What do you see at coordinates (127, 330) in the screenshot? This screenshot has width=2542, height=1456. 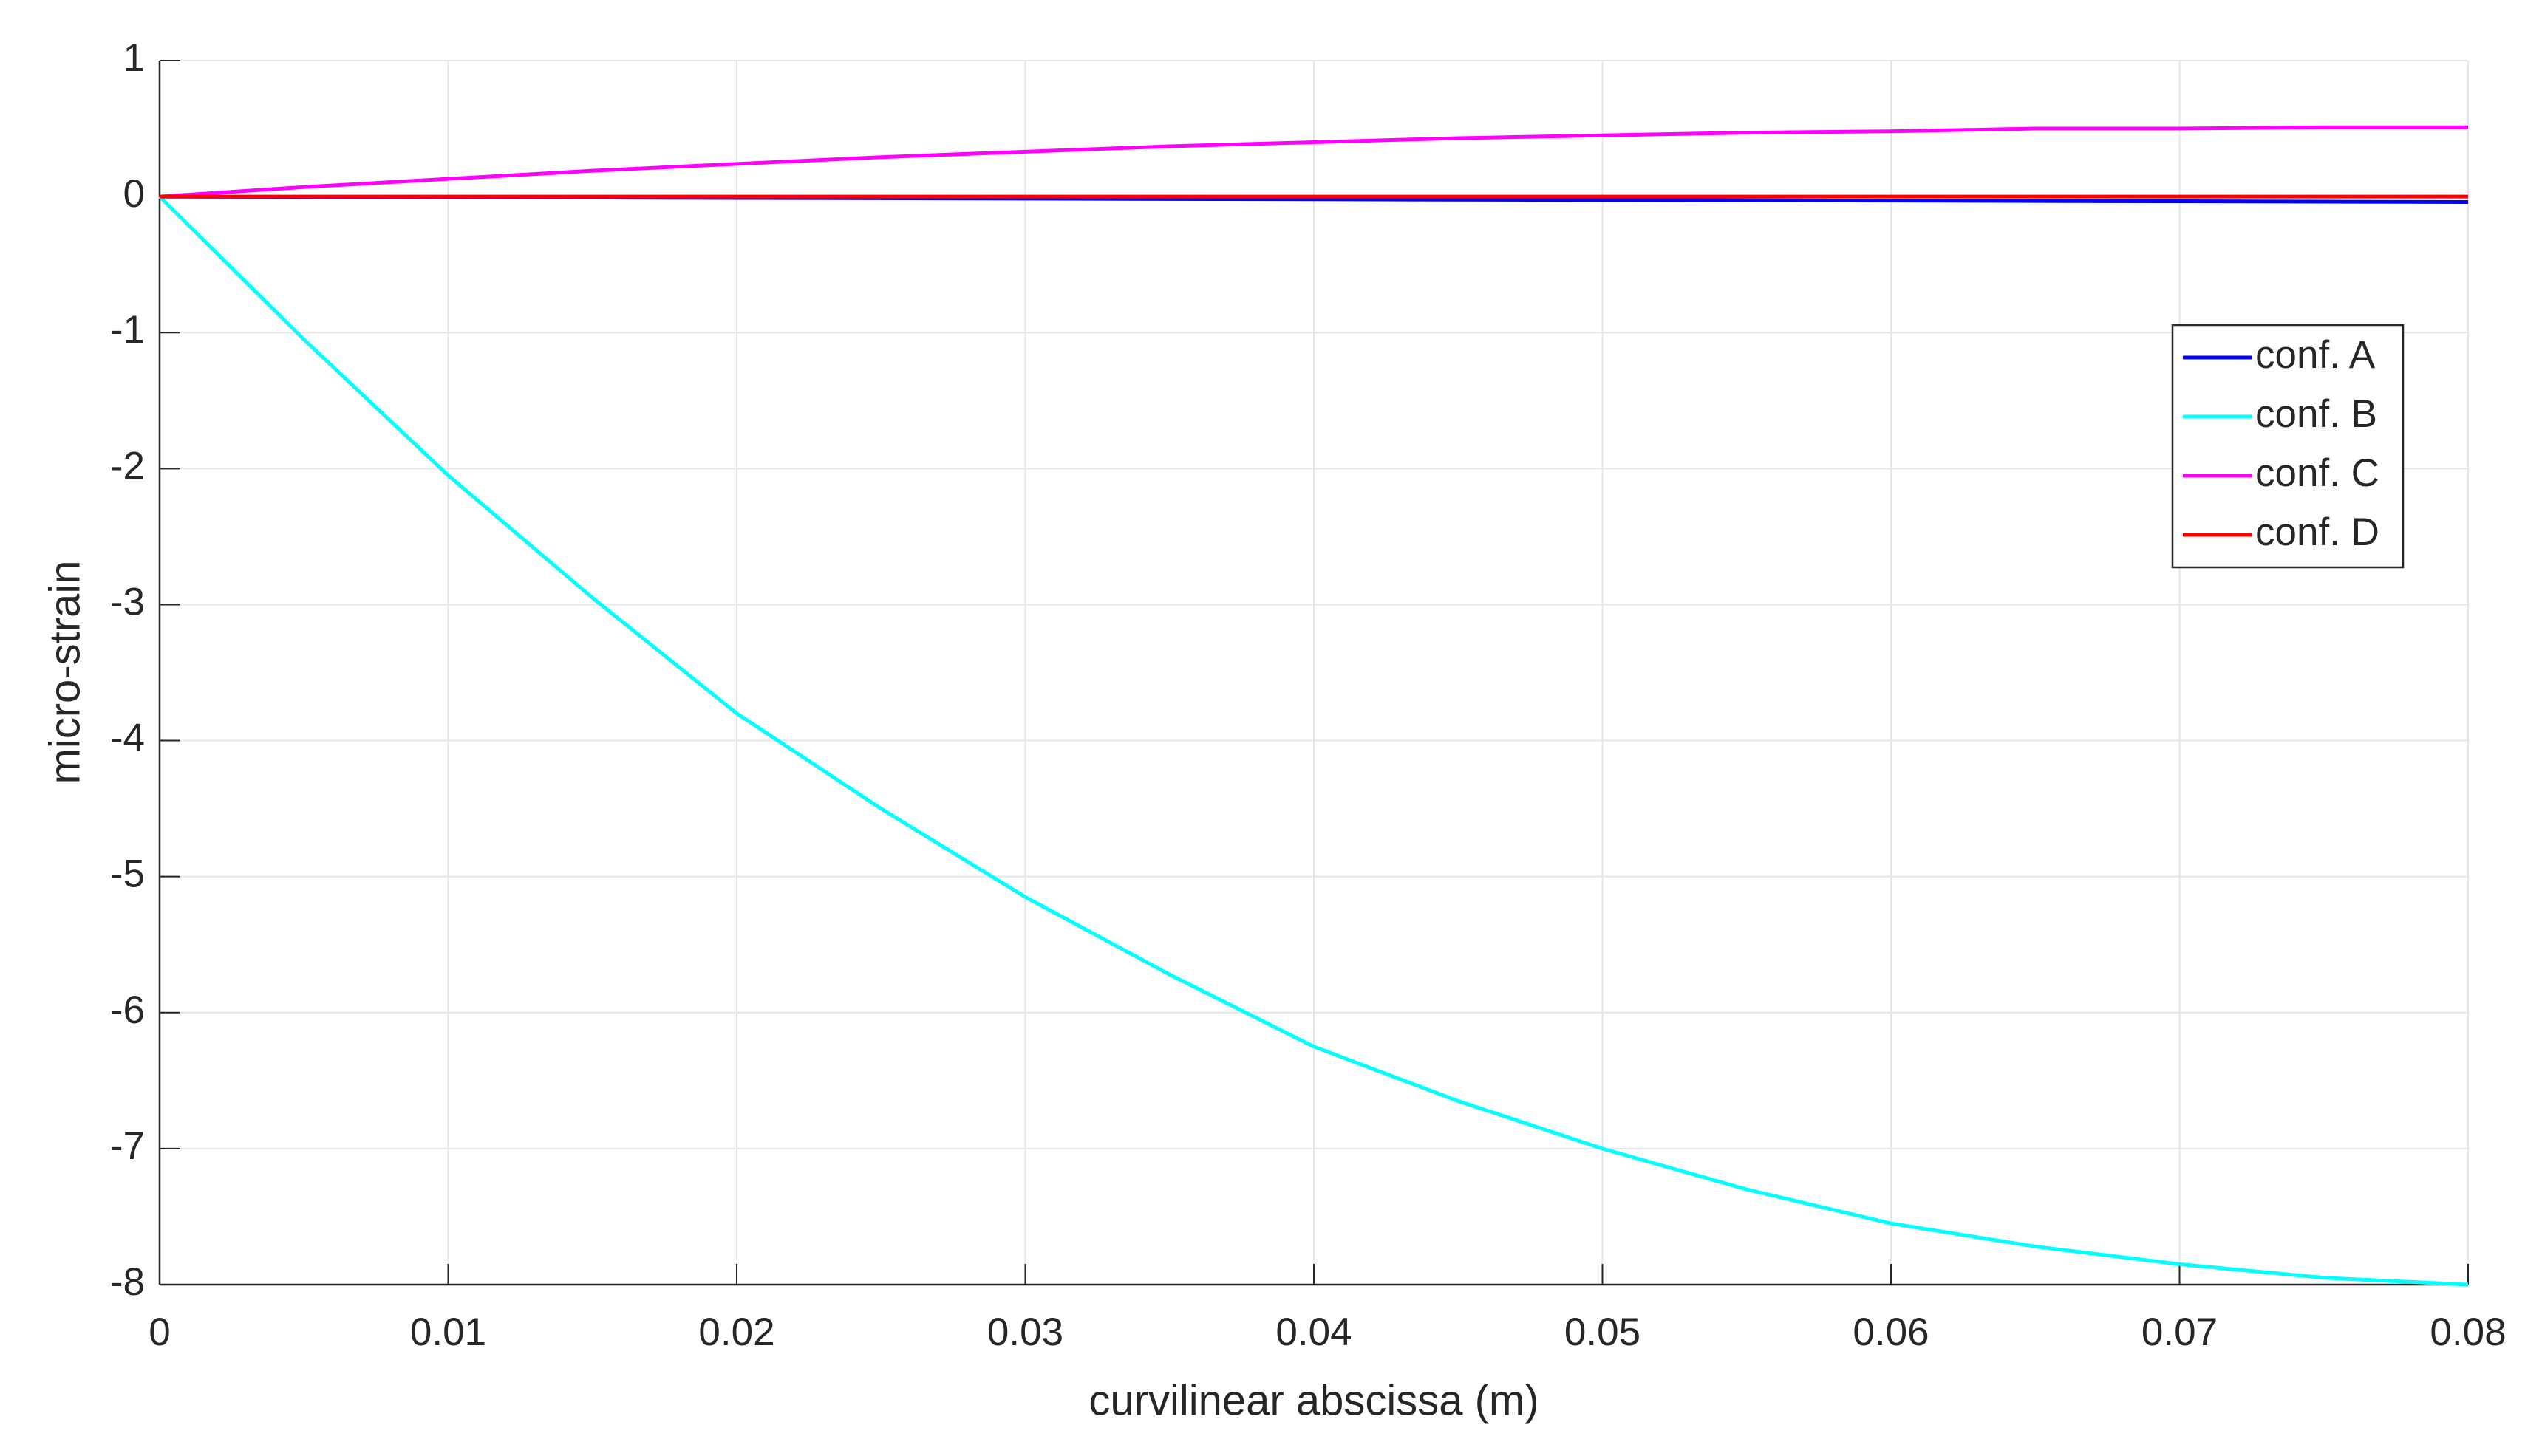 I see `y-tick-label: -1` at bounding box center [127, 330].